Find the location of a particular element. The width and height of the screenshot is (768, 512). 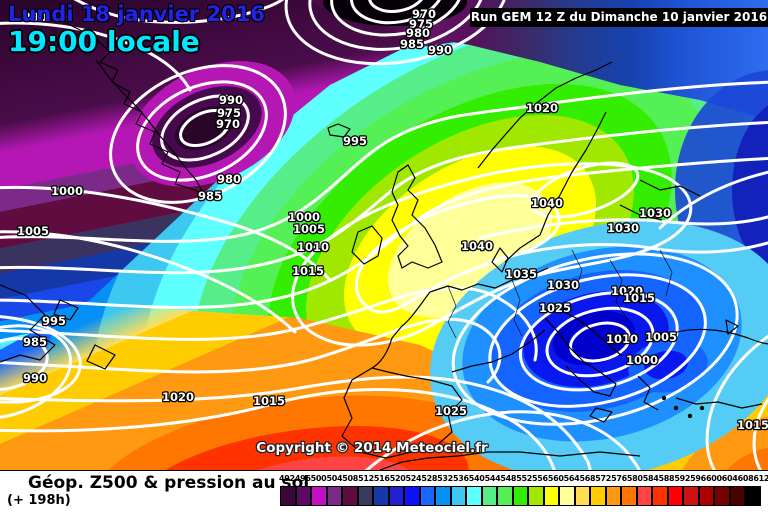

legend-value: 508 is located at coordinates (350, 478).